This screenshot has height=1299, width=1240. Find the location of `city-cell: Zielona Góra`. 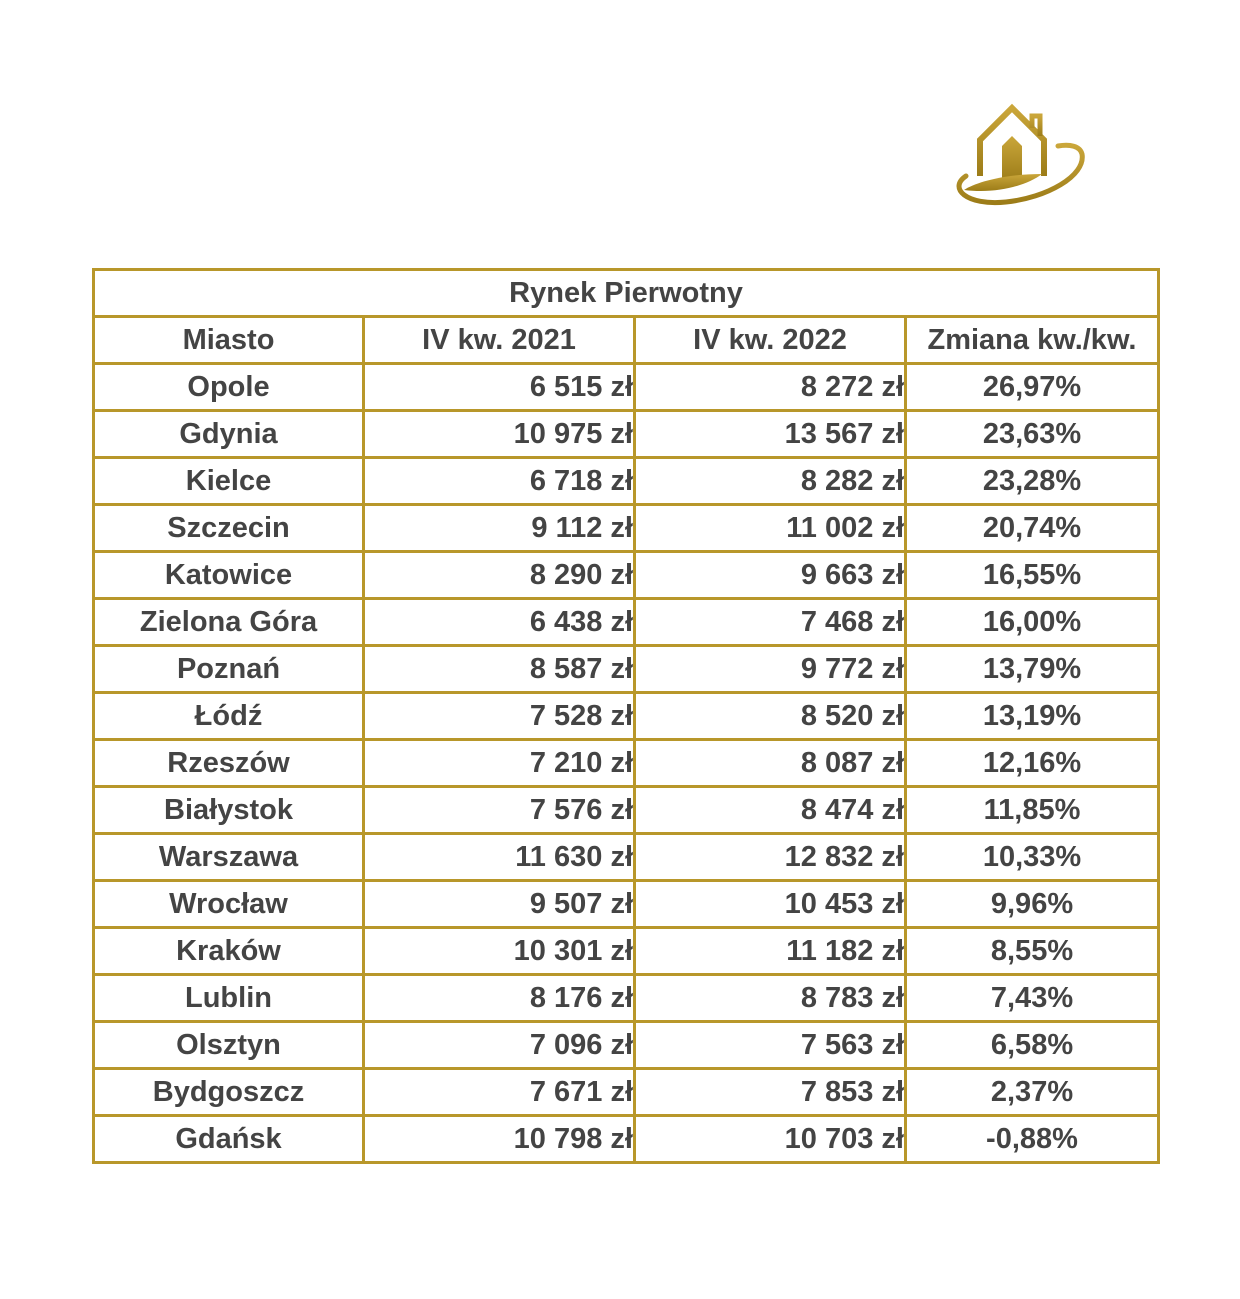

city-cell: Zielona Góra is located at coordinates (228, 622).